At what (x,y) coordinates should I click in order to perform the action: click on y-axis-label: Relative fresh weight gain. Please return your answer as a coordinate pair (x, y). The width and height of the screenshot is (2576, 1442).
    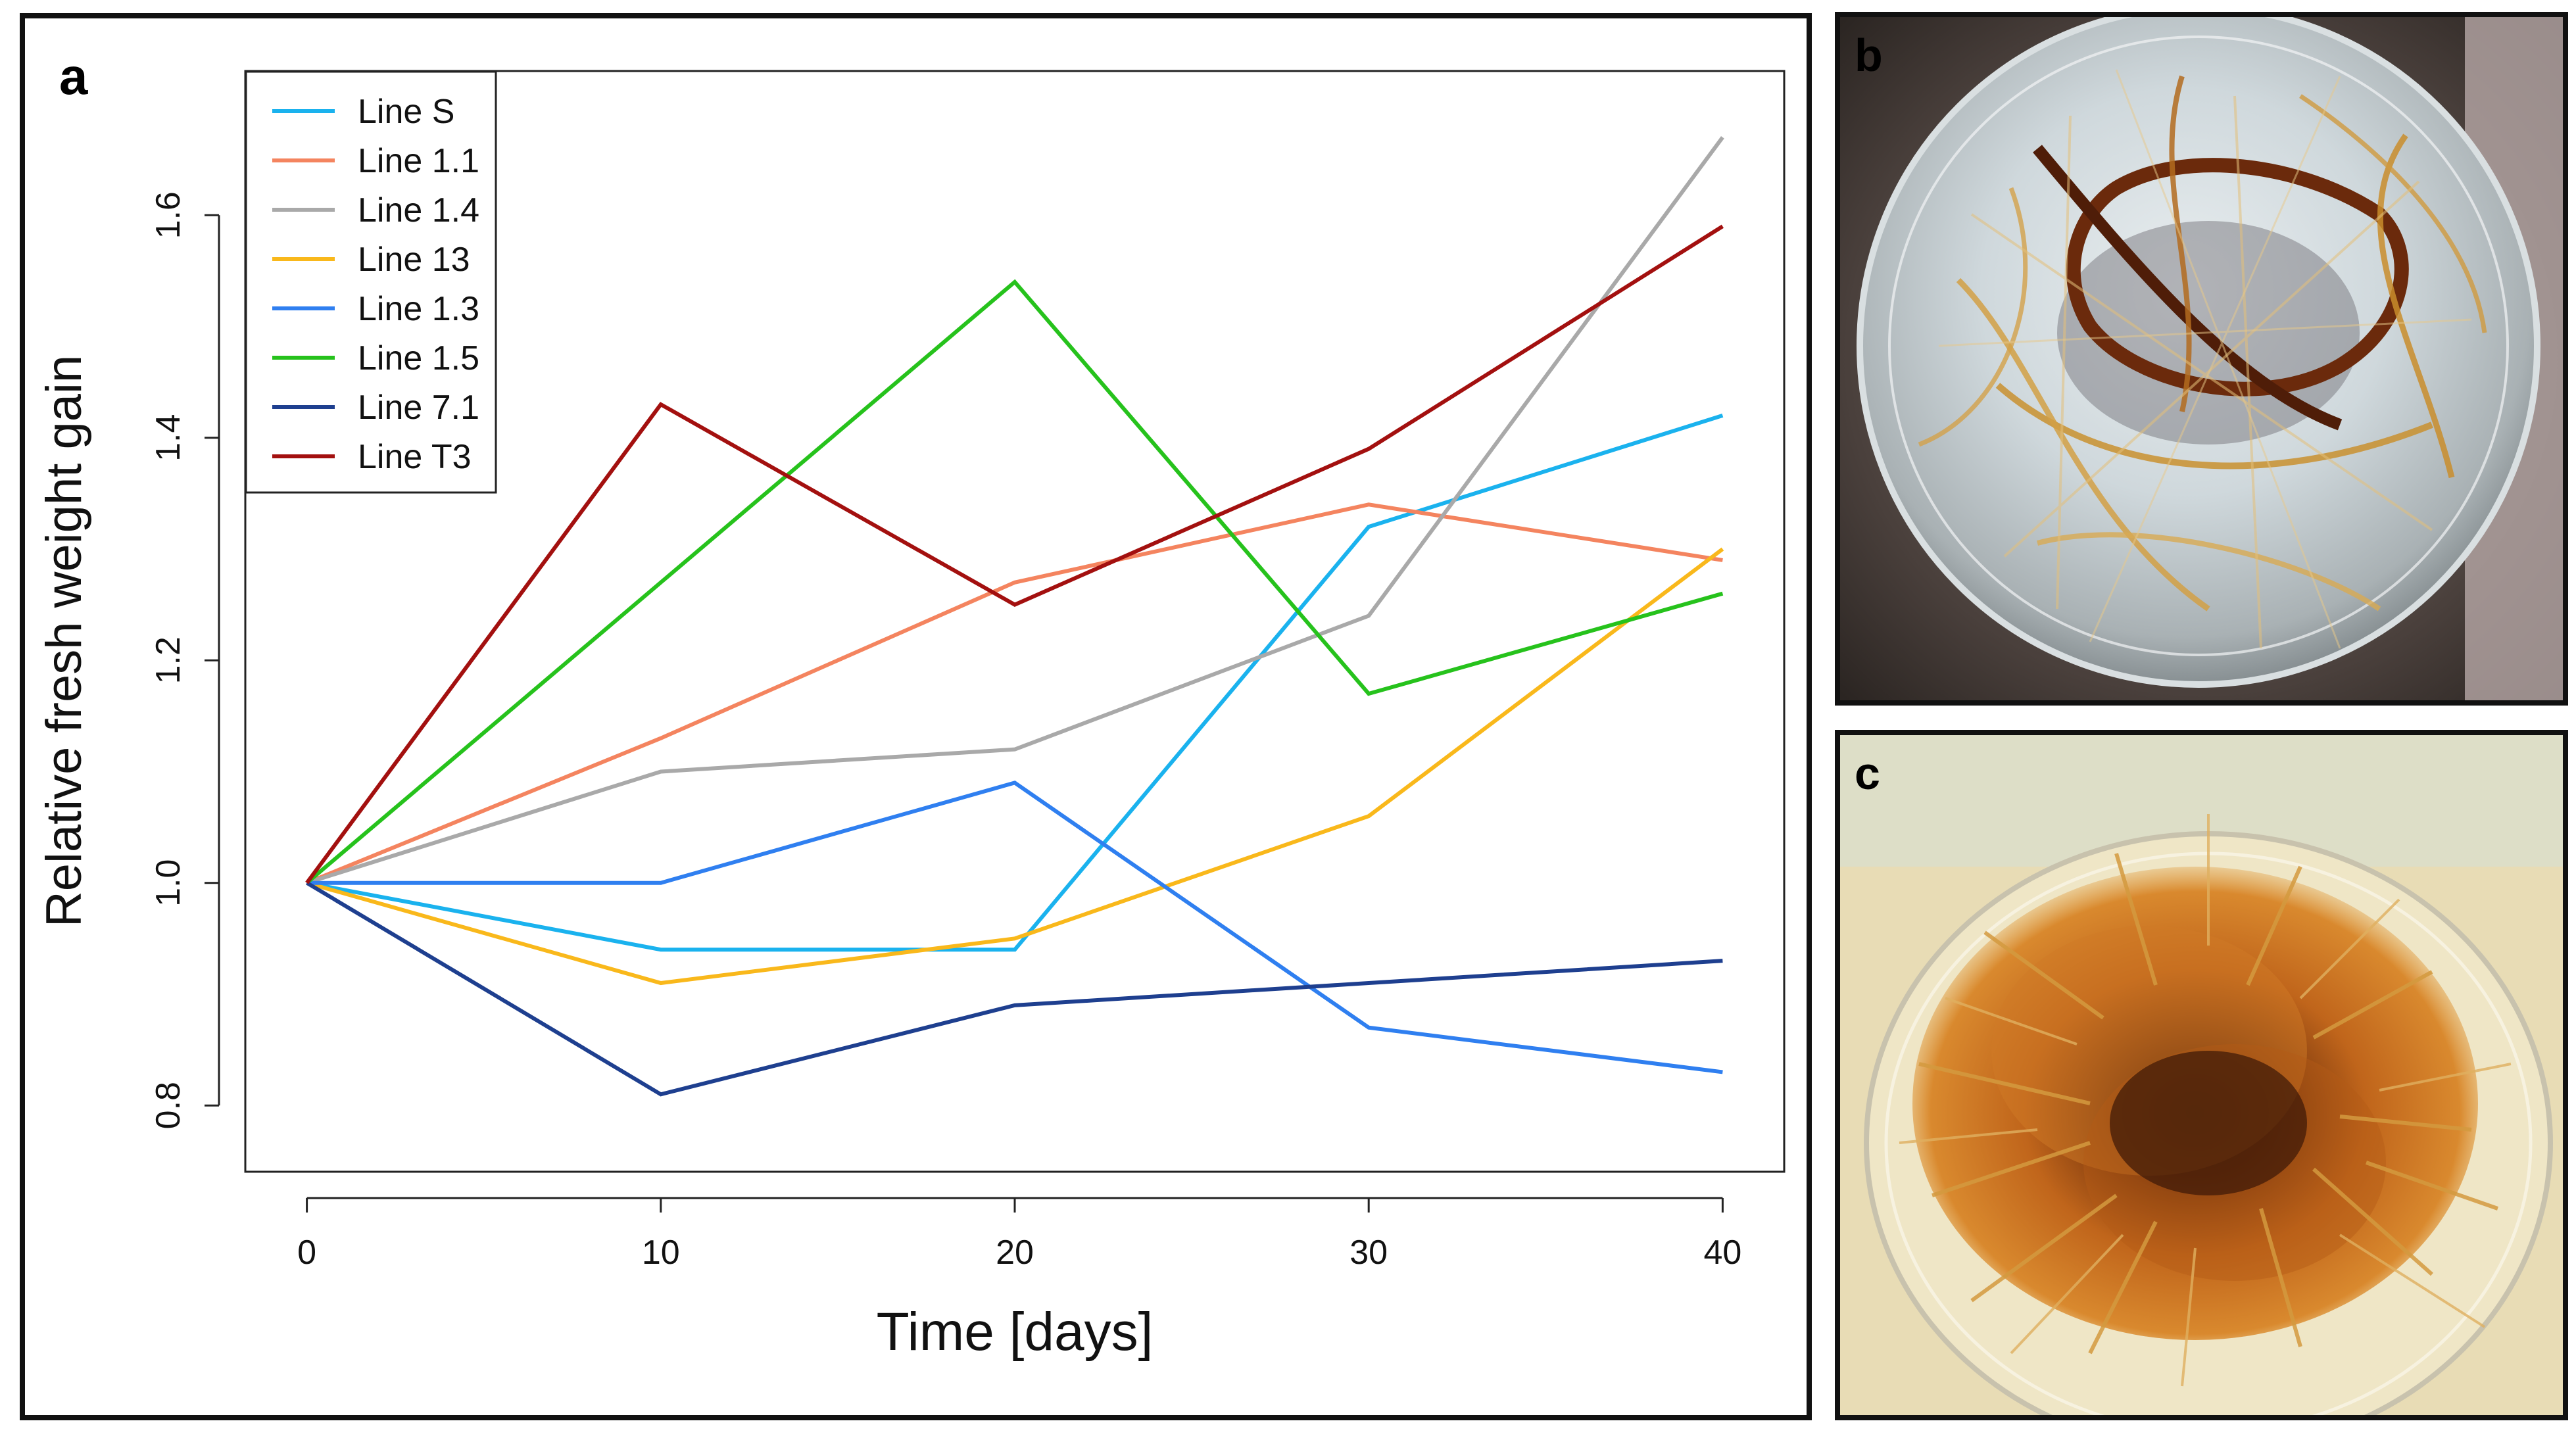
    Looking at the image, I should click on (64, 641).